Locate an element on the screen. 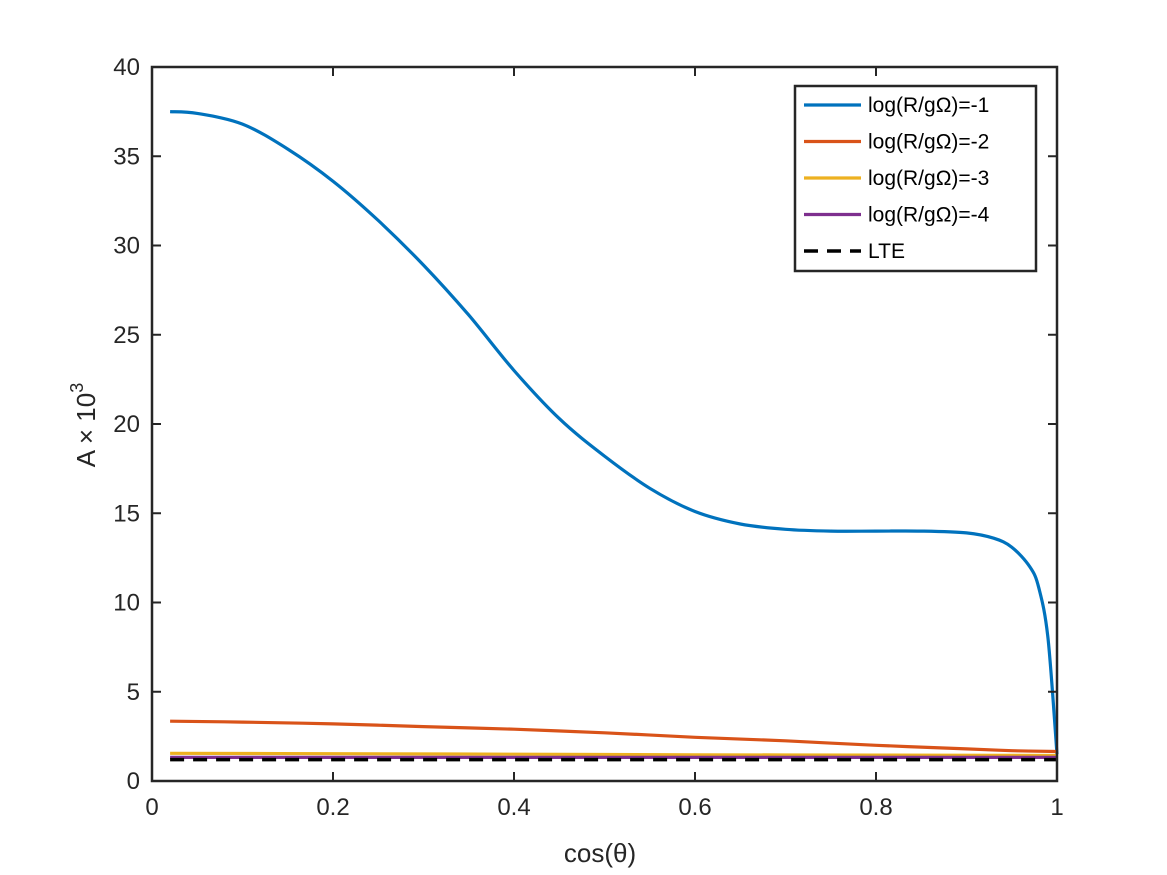 This screenshot has width=1167, height=875. y-axis-label-group: A × 103 is located at coordinates (84, 425).